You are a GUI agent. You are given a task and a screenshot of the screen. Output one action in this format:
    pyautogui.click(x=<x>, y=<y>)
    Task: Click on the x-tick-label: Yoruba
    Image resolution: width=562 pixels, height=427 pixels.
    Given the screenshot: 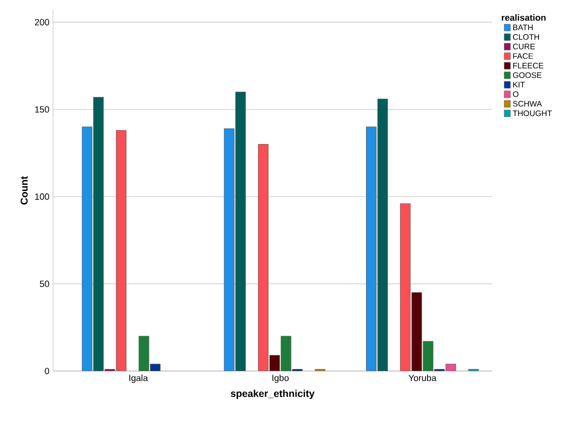 What is the action you would take?
    pyautogui.click(x=422, y=378)
    